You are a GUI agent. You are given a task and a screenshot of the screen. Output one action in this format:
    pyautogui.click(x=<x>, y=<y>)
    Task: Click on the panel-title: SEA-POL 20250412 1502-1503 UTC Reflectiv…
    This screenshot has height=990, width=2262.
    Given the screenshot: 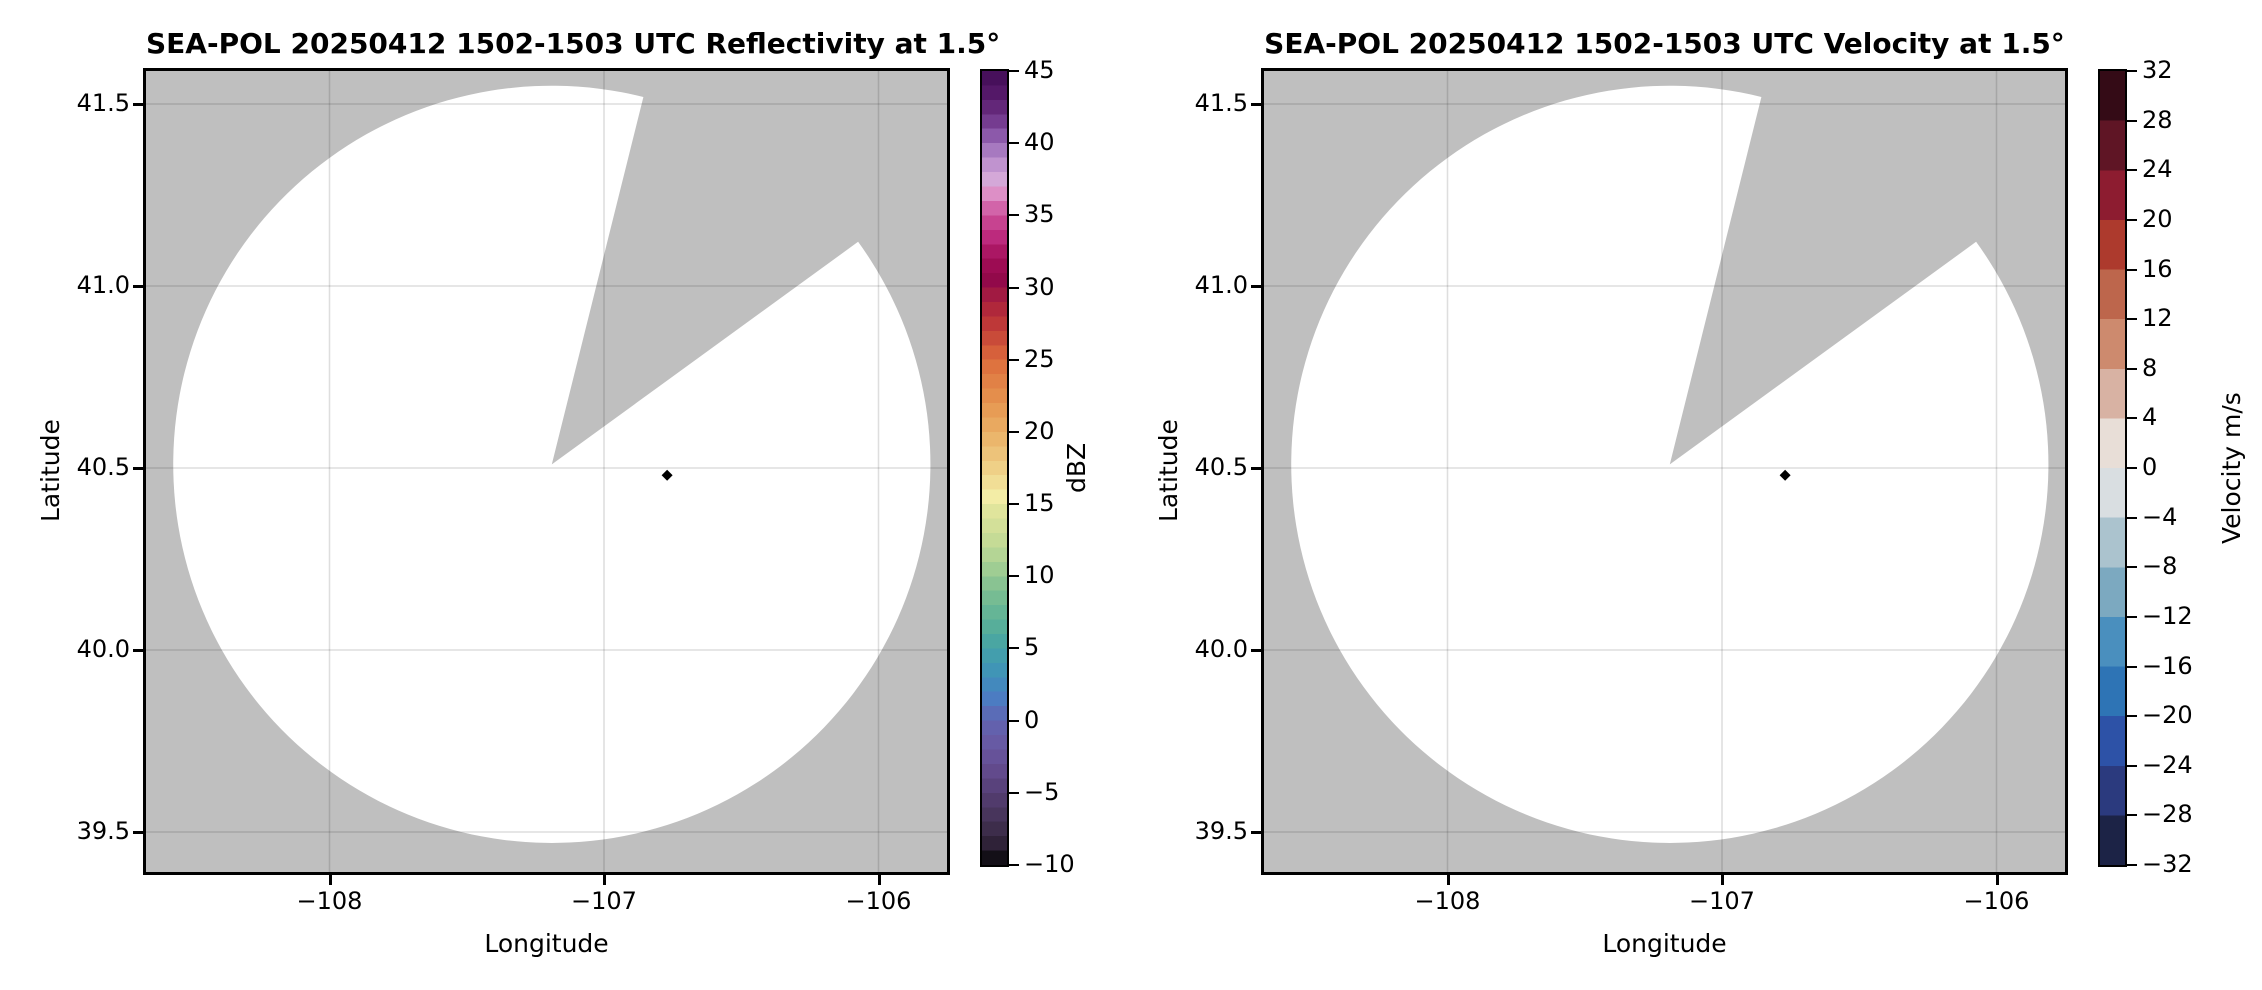 What is the action you would take?
    pyautogui.click(x=573, y=43)
    